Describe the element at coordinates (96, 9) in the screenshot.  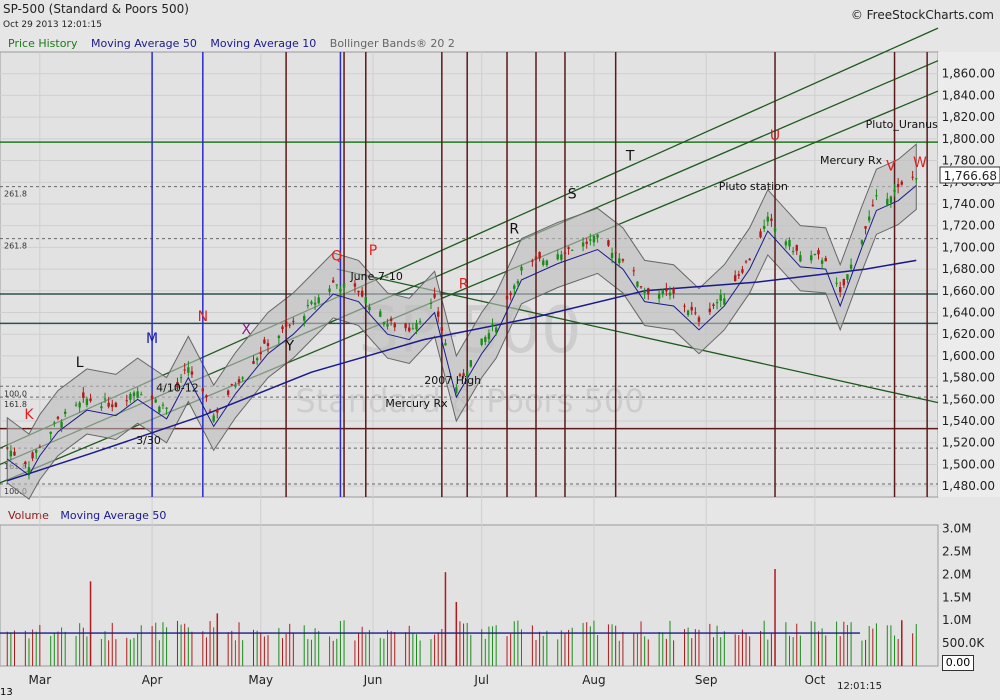
I see `chart-title: SP-500 (Standard & Poors 500)` at that location.